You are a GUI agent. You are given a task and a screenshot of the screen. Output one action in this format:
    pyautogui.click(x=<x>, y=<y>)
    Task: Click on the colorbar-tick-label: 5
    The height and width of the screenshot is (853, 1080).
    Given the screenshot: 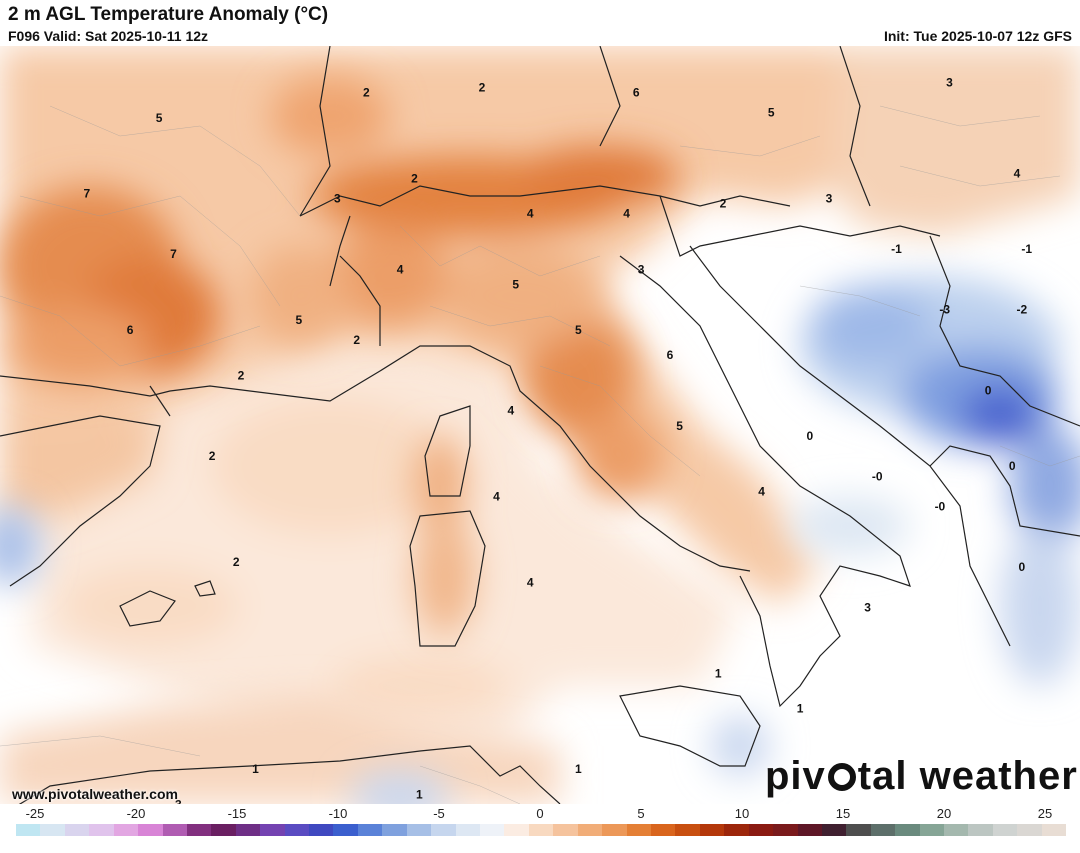 What is the action you would take?
    pyautogui.click(x=641, y=813)
    